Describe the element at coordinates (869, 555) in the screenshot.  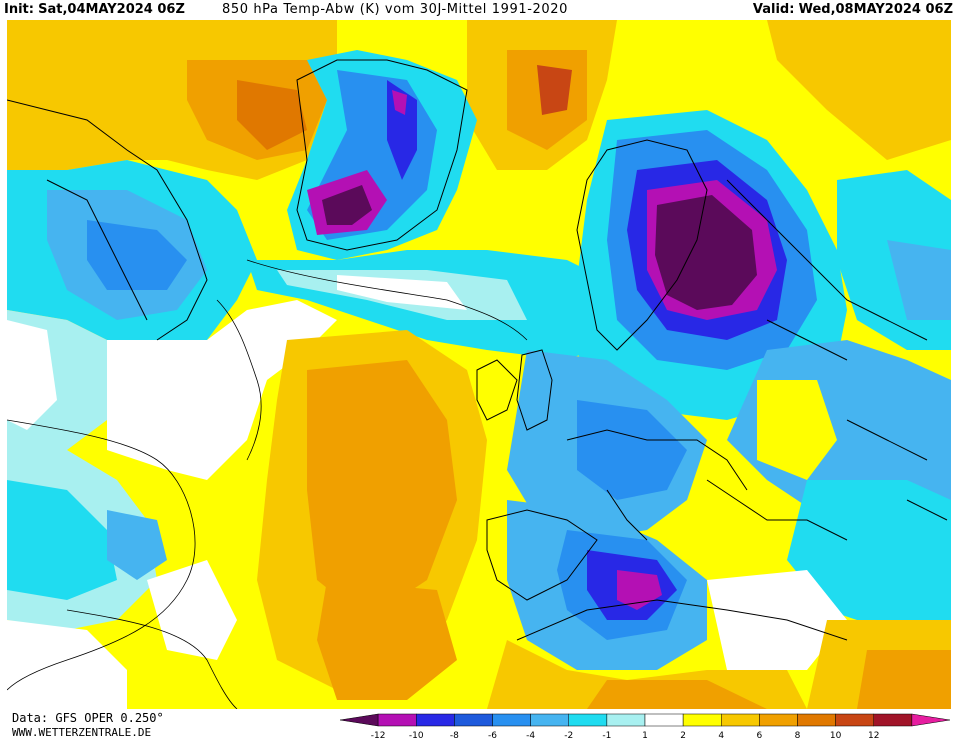
I see `cold-region-turkey` at that location.